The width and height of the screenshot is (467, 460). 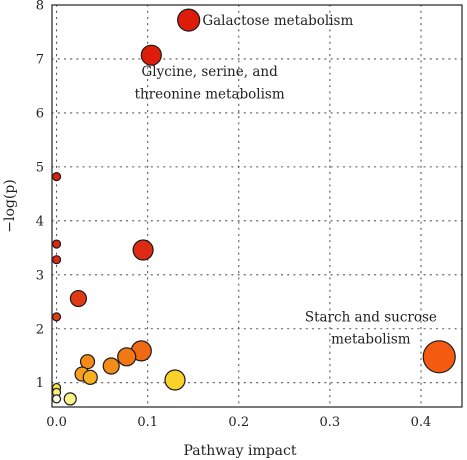 I want to click on annotation-label: Galactose metabolism, so click(x=277, y=21).